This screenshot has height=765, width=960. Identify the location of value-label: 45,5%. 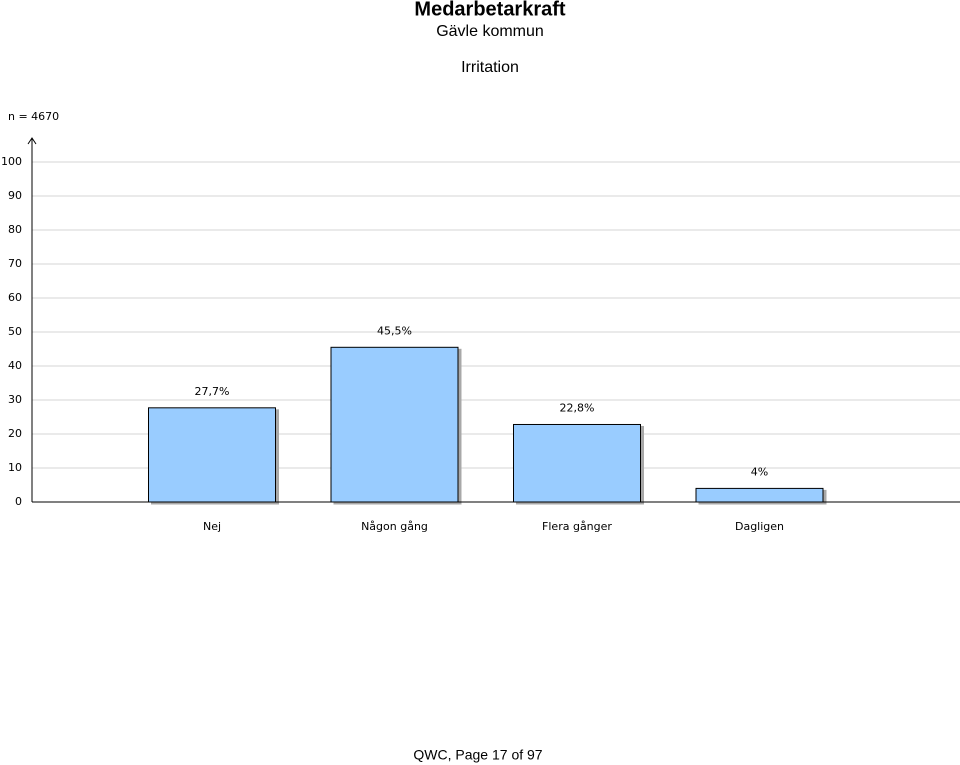
(394, 330).